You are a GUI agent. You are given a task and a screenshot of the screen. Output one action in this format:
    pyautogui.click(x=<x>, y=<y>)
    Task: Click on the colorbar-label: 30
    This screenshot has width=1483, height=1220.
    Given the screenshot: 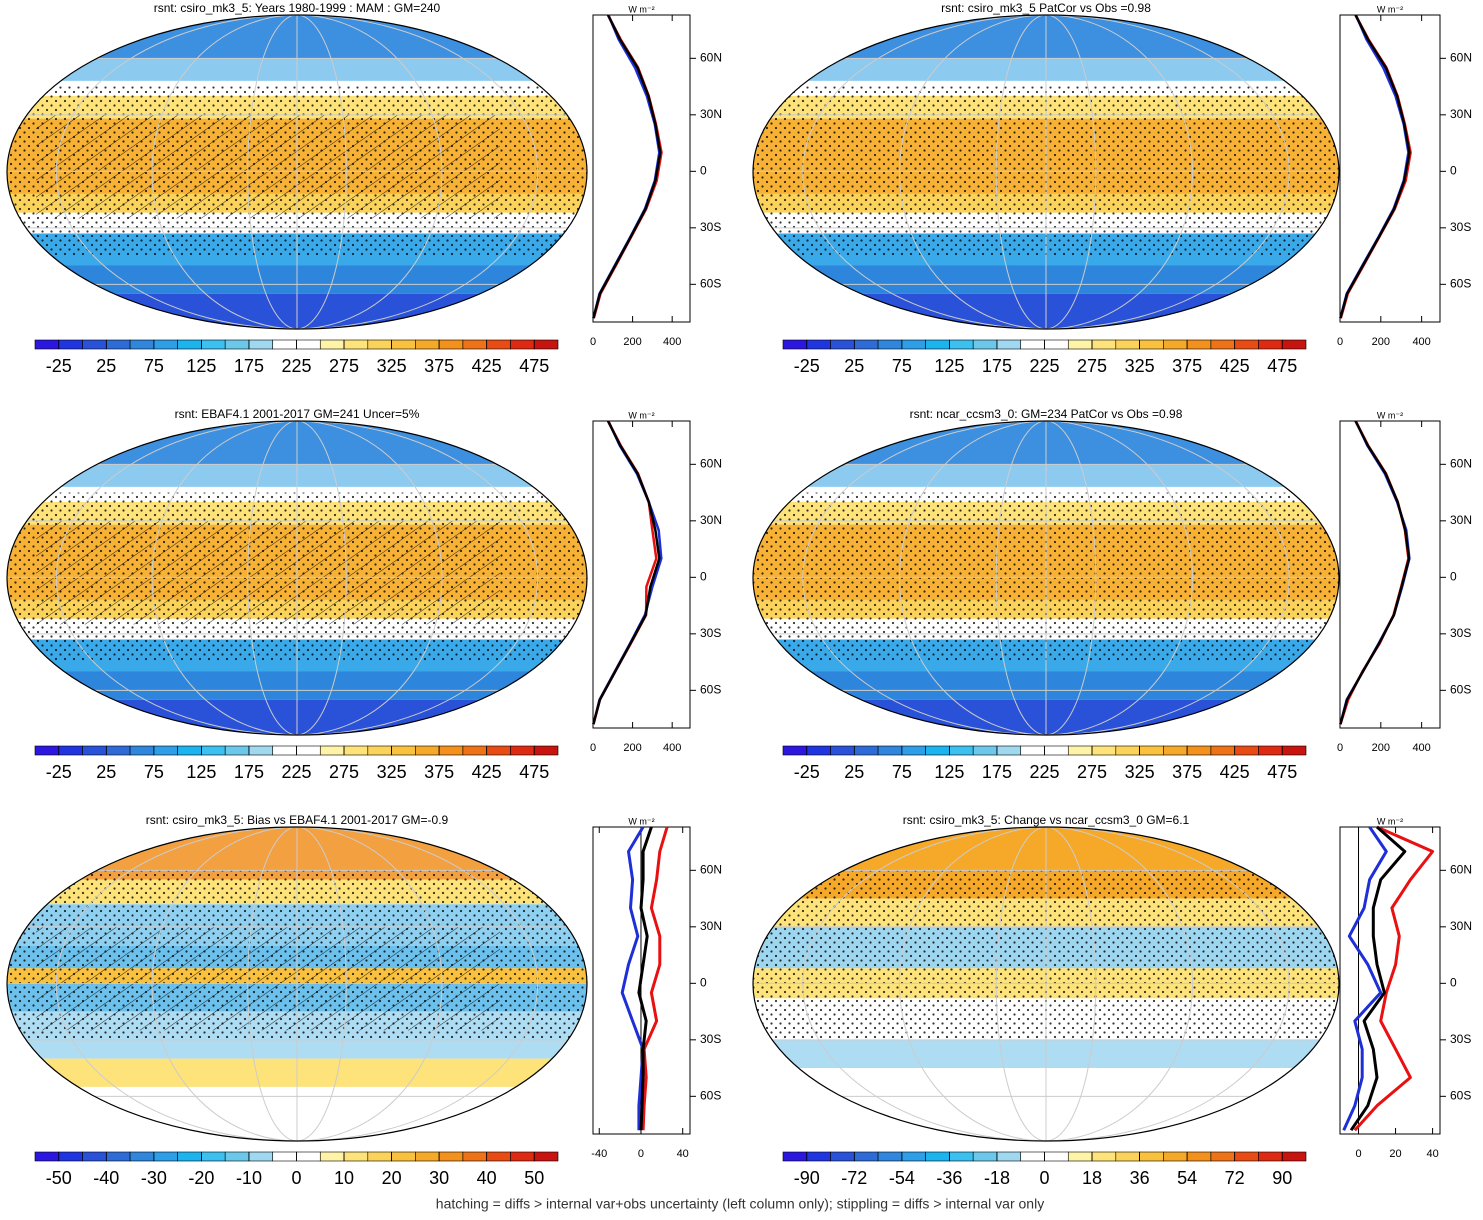 What is the action you would take?
    pyautogui.click(x=439, y=1178)
    